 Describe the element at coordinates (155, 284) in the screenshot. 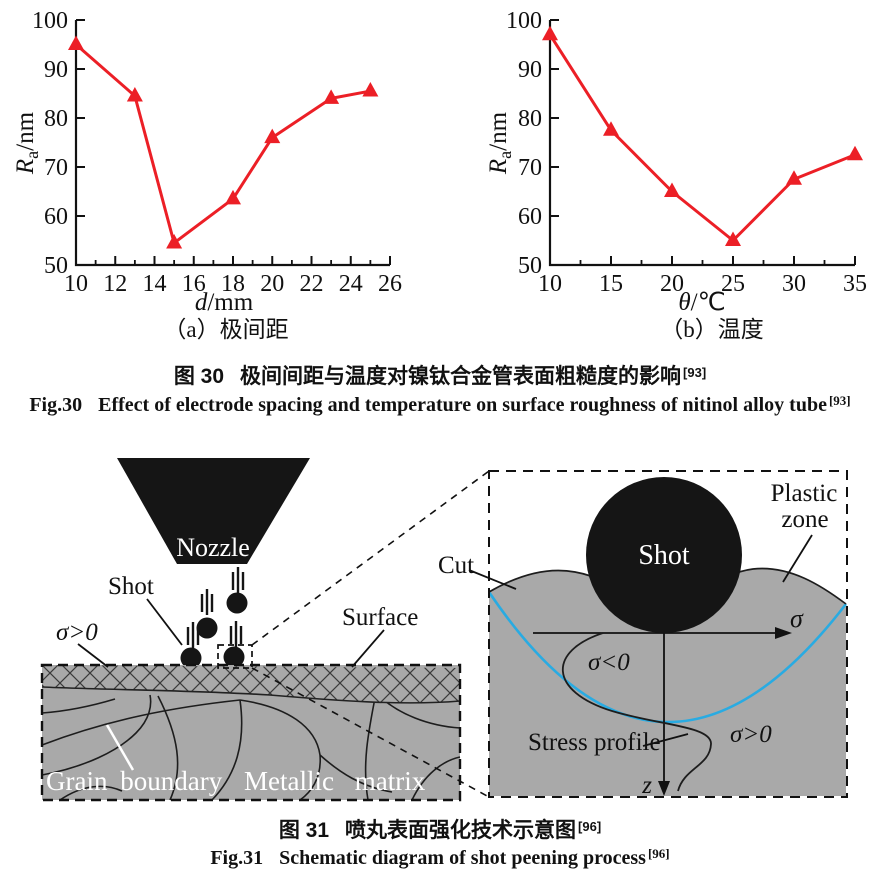

I see `x-tick-label: 14` at that location.